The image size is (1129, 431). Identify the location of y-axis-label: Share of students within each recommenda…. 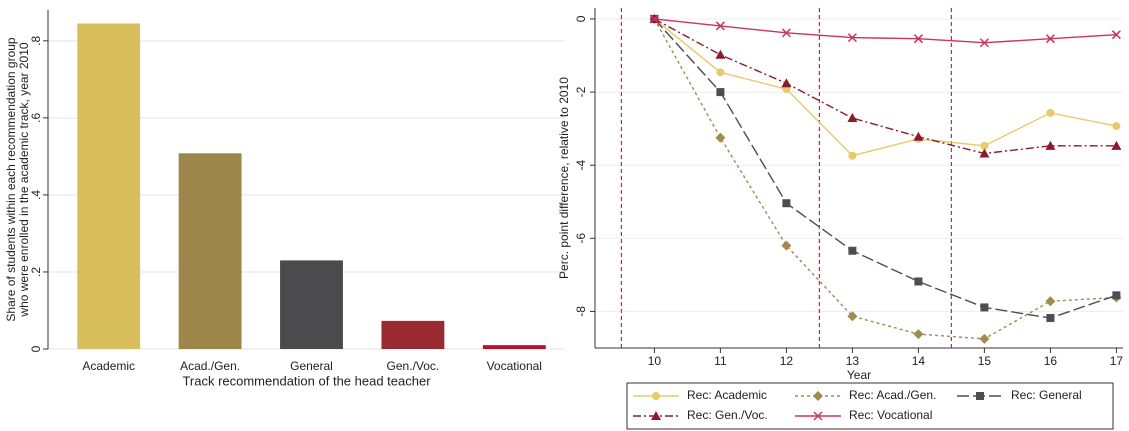
(11, 179).